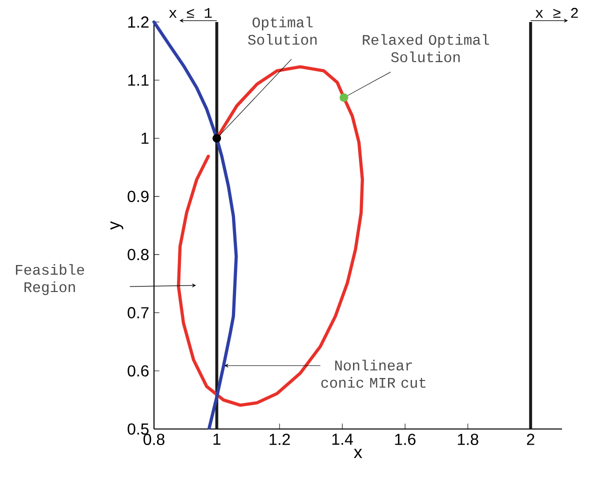  I want to click on x-tick-label: 1.4, so click(342, 439).